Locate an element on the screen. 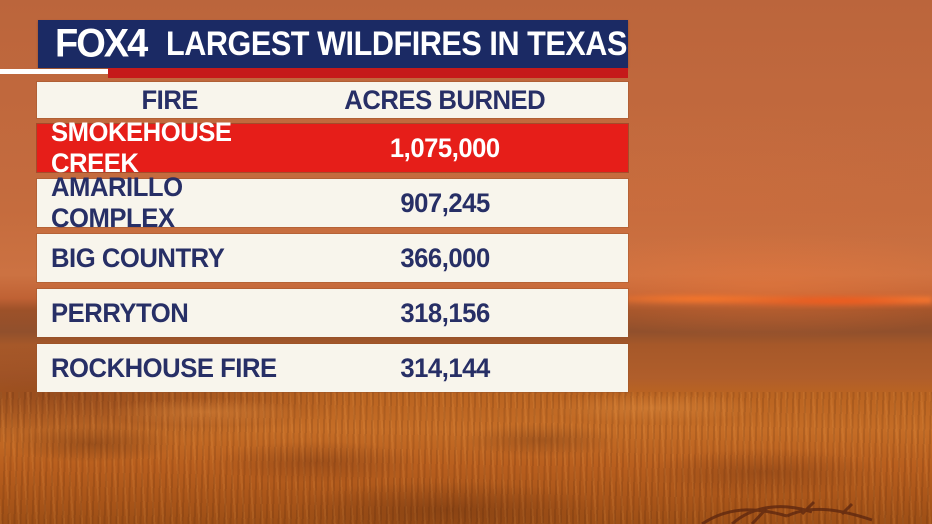  fire-name: BIG COUNTRY is located at coordinates (138, 257).